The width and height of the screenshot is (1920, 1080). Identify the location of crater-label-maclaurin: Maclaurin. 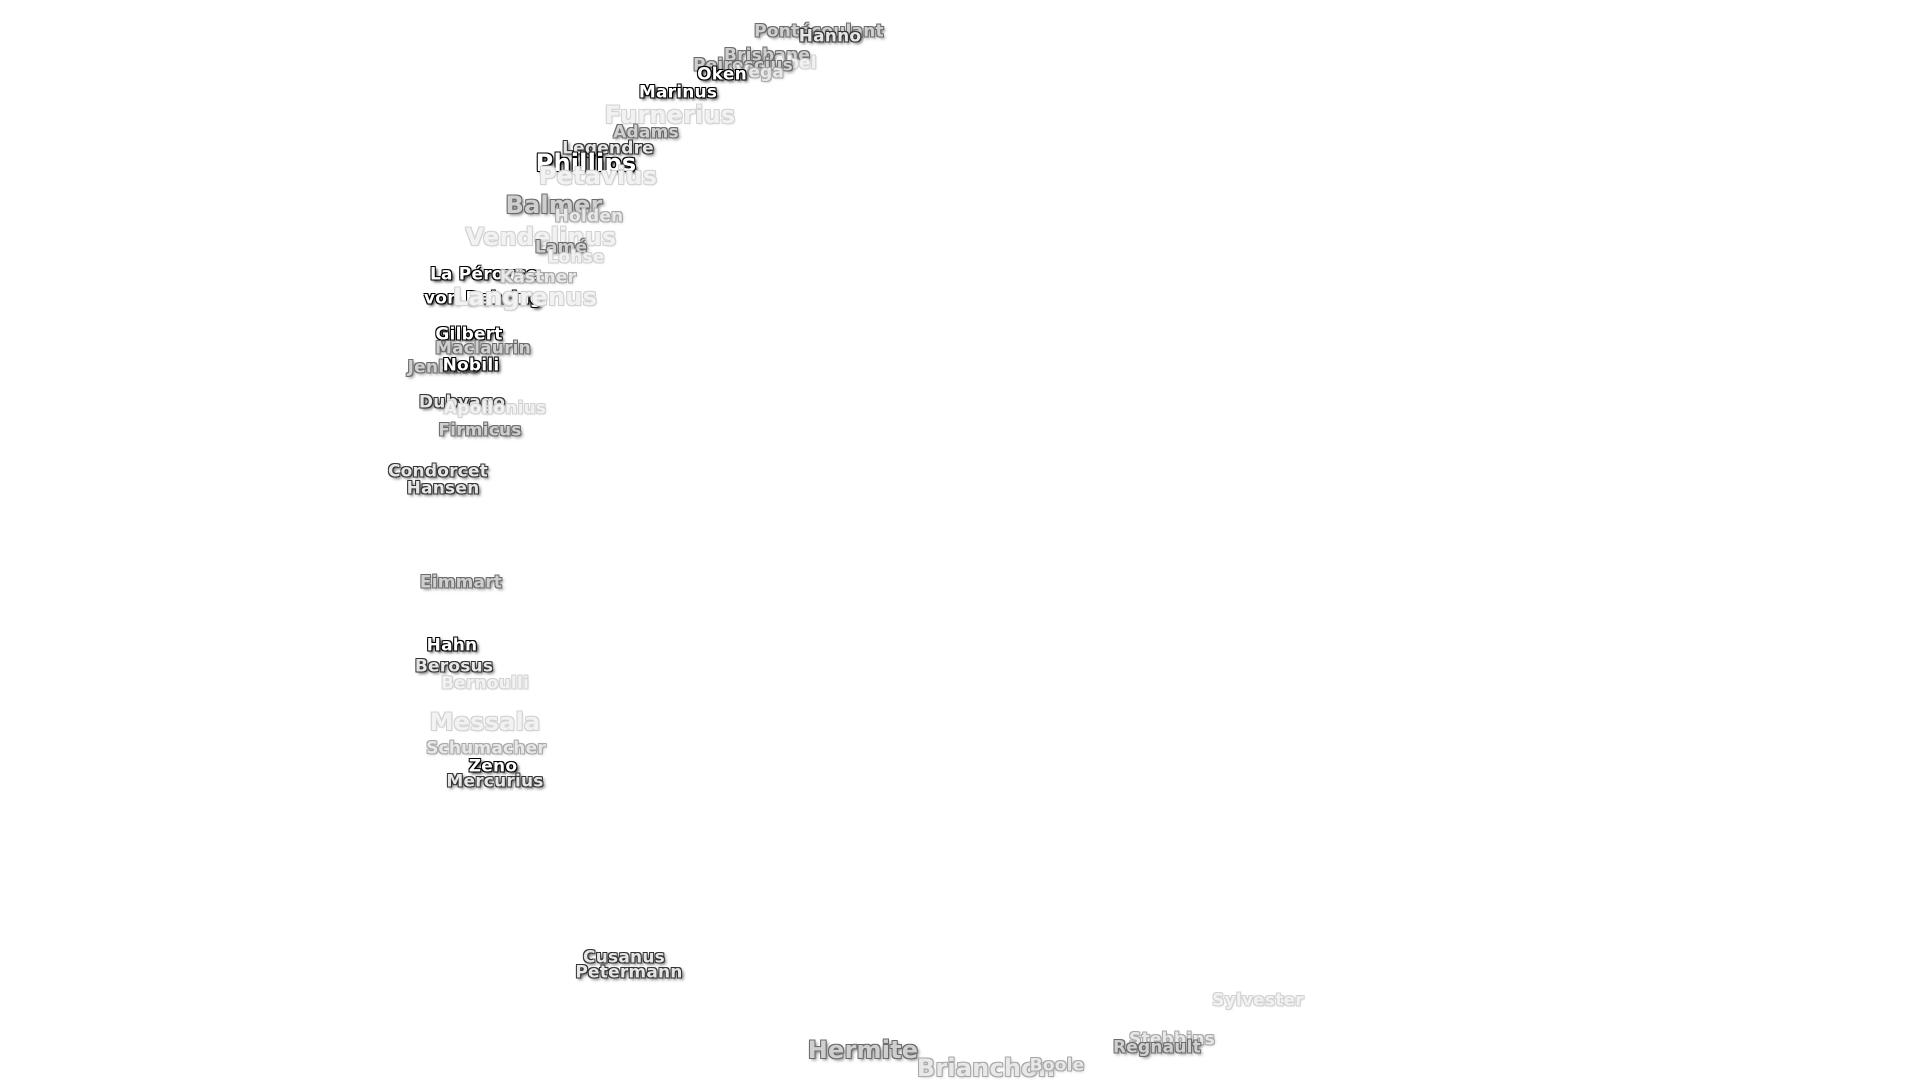
(483, 348).